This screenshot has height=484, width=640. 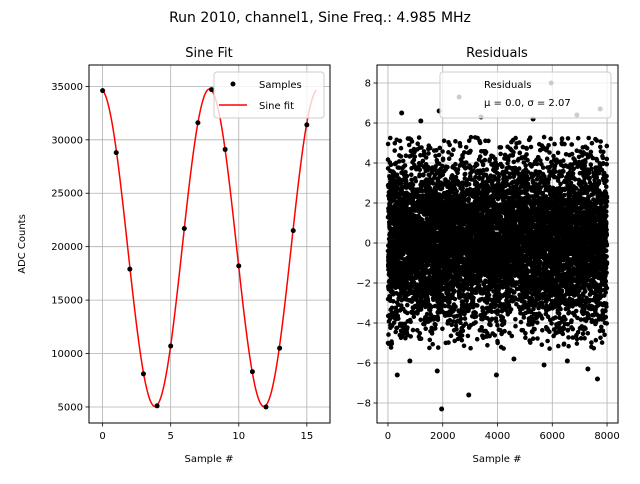 What do you see at coordinates (171, 436) in the screenshot?
I see `x-tick-label: 5` at bounding box center [171, 436].